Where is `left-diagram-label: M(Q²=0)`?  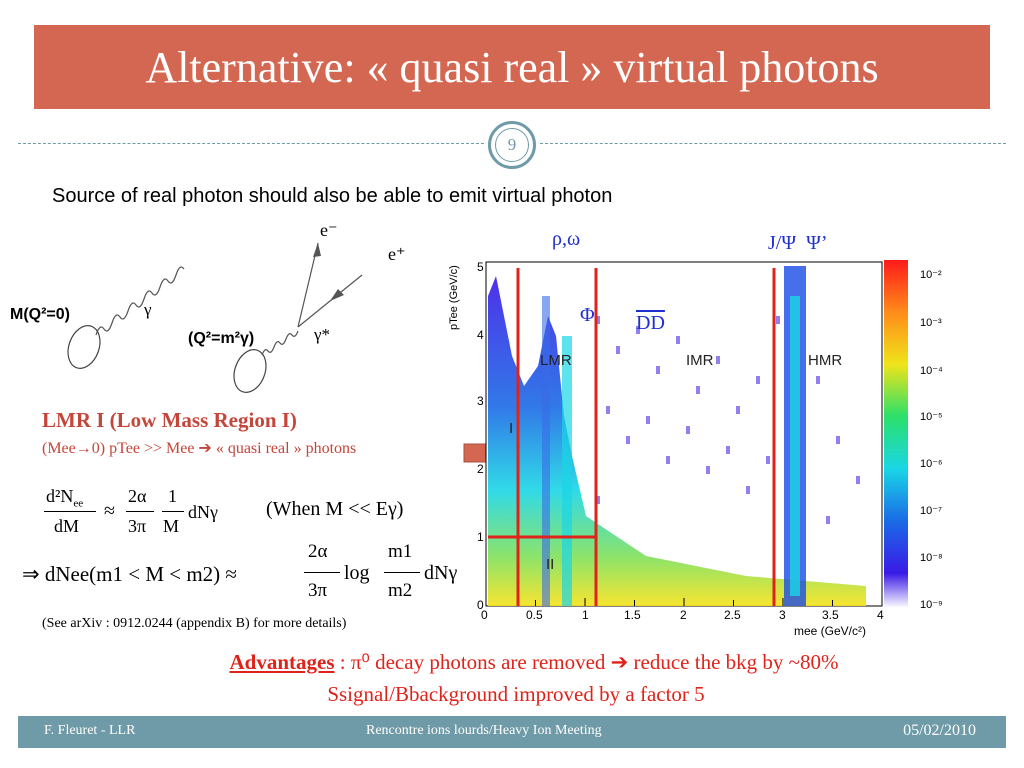 left-diagram-label: M(Q²=0) is located at coordinates (40, 314).